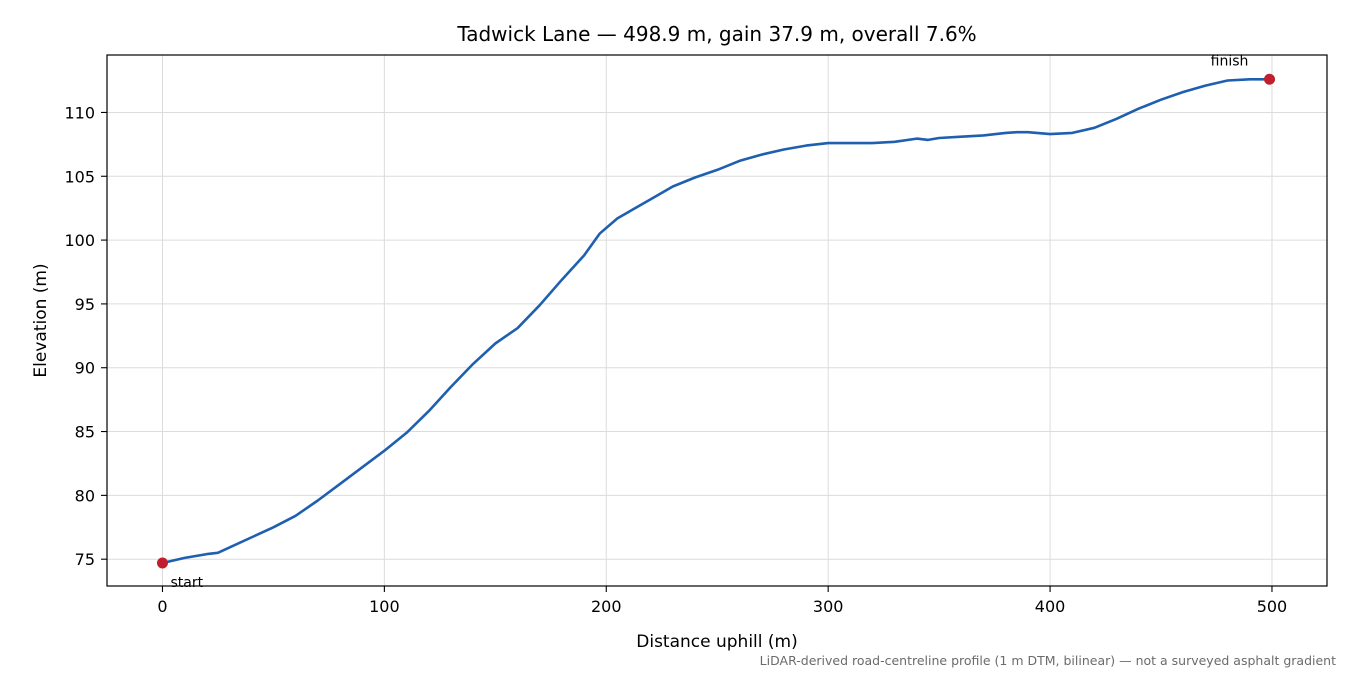 The image size is (1350, 679). What do you see at coordinates (85, 559) in the screenshot?
I see `y-tick-label: 75` at bounding box center [85, 559].